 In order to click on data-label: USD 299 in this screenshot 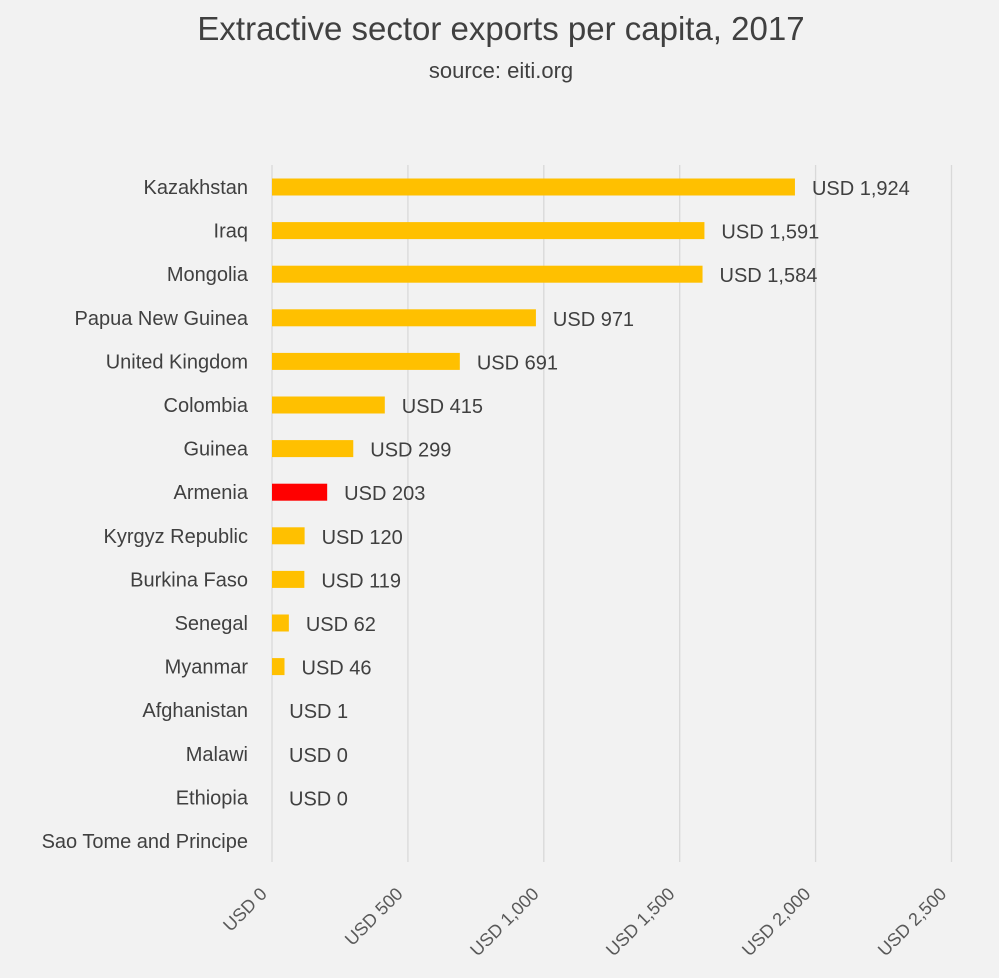, I will do `click(410, 451)`.